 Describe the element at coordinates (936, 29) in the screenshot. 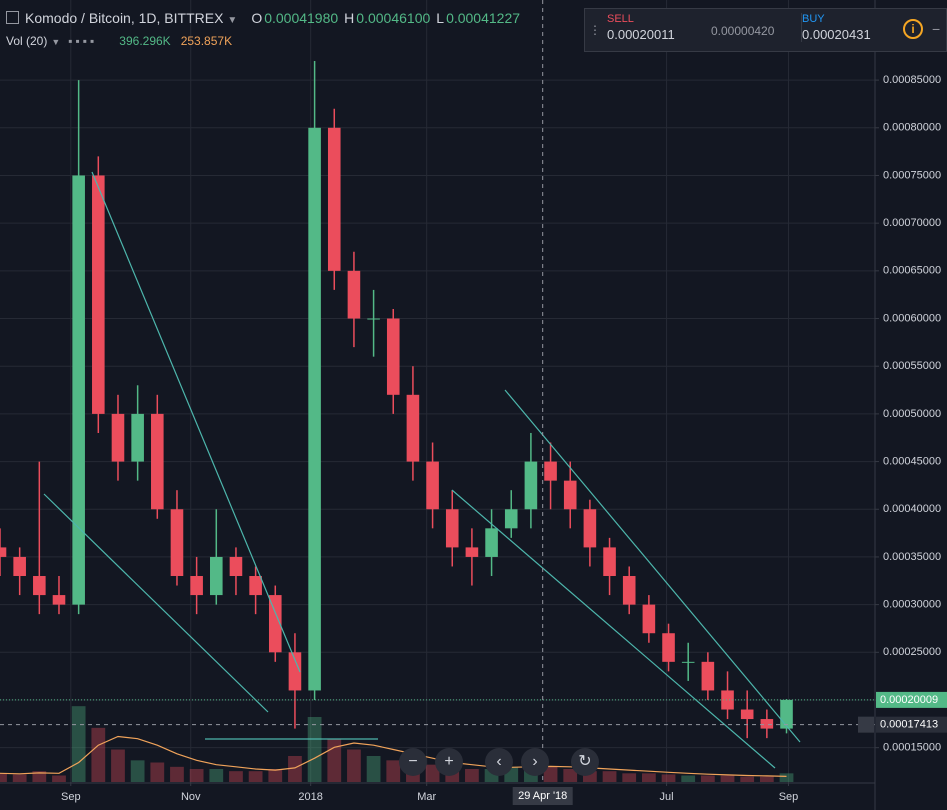

I see `close-panel: −` at that location.